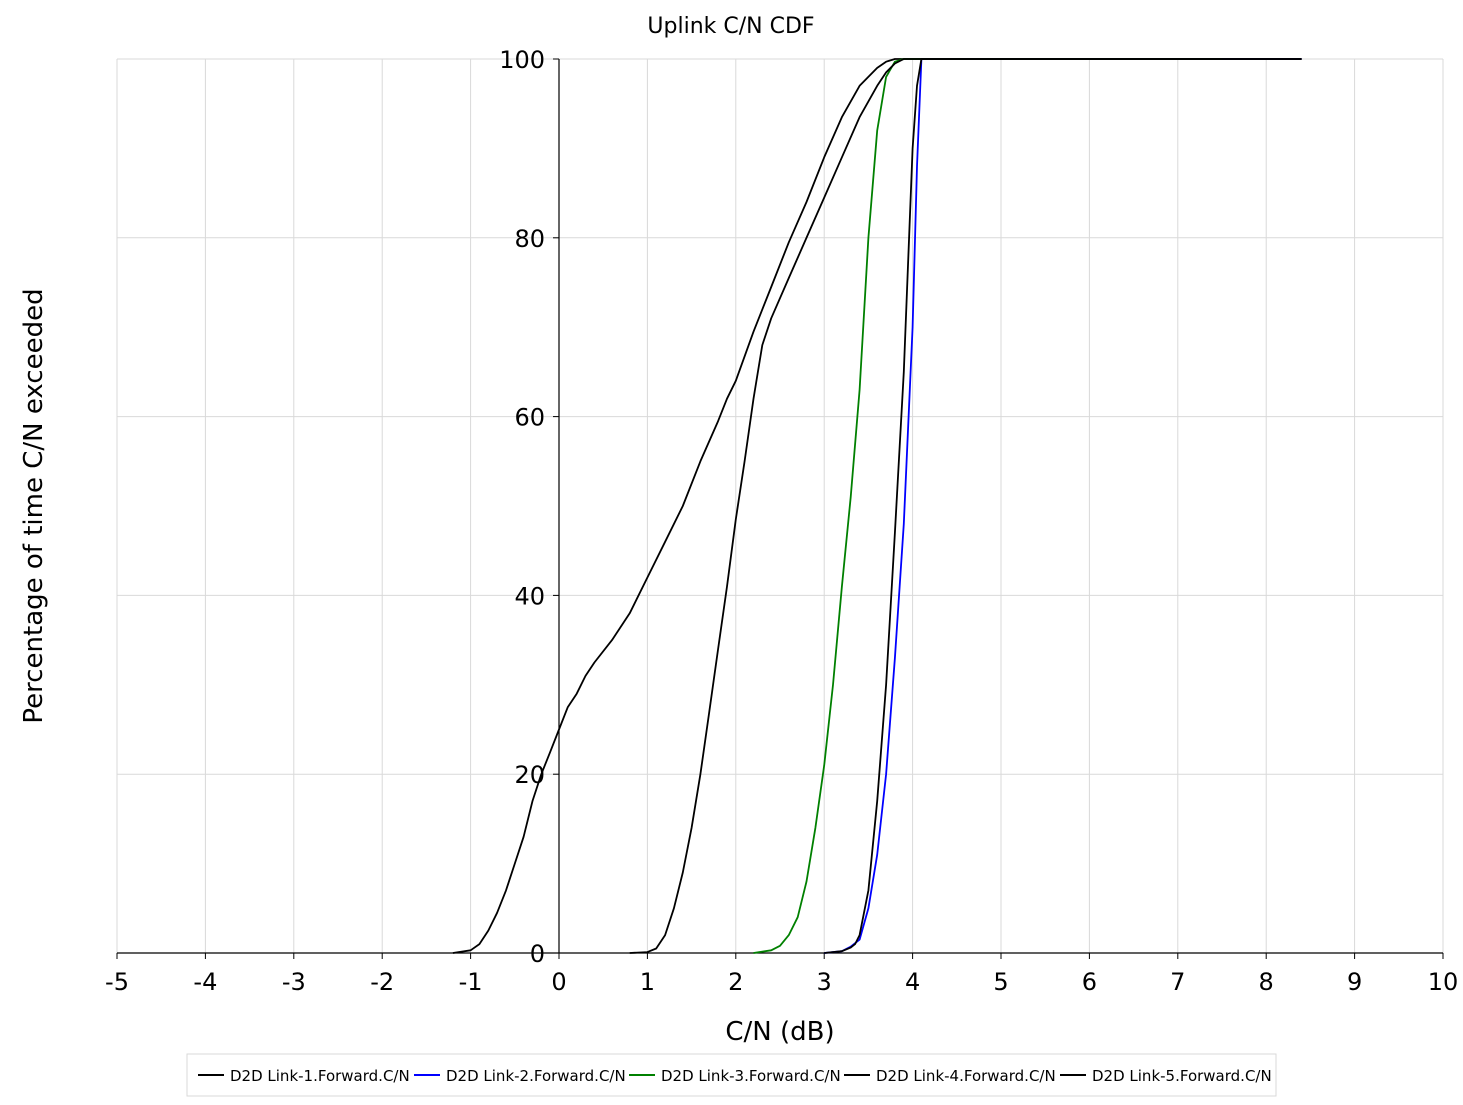  I want to click on x-tick-label-13: 8, so click(1266, 982).